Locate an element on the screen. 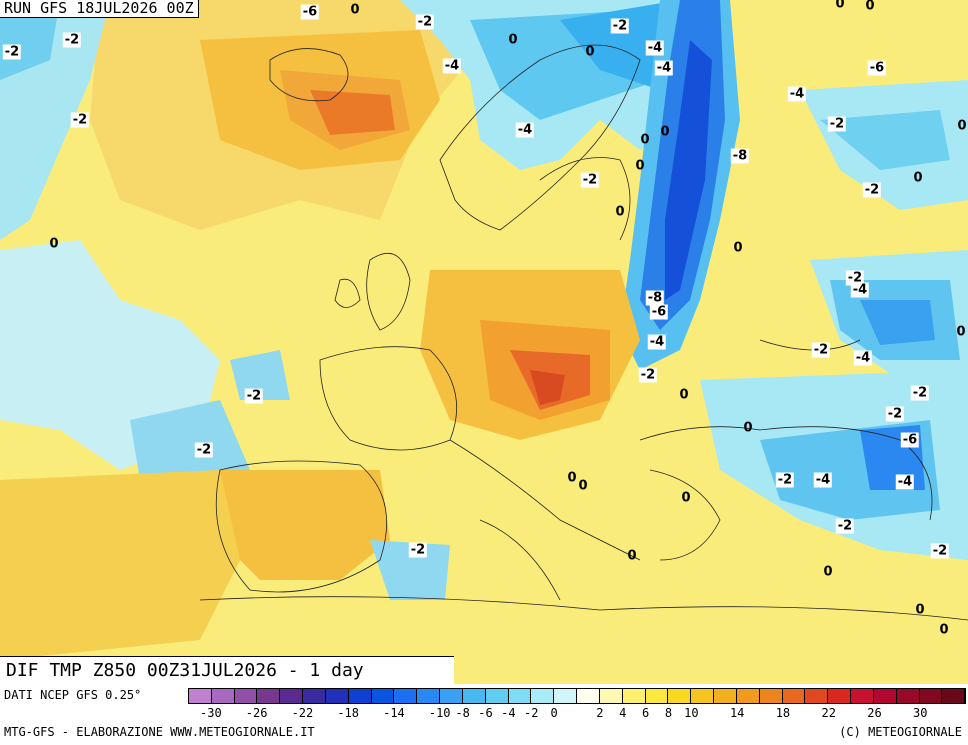 The image size is (968, 745). colorbar-tick-label: -6 is located at coordinates (485, 713).